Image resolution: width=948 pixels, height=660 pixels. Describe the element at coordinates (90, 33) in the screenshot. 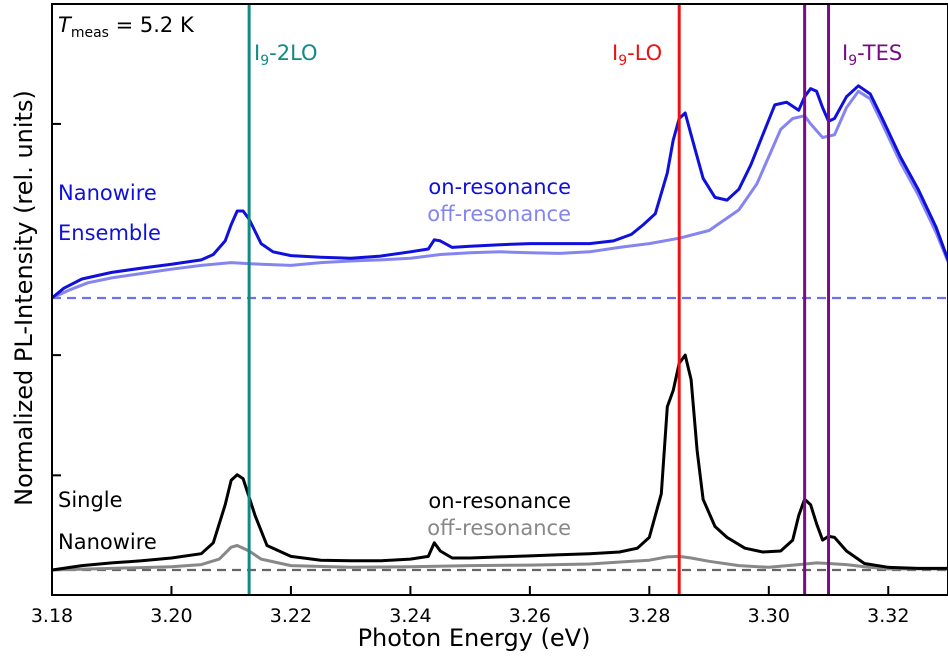

I see `meas-subscript: meas` at that location.